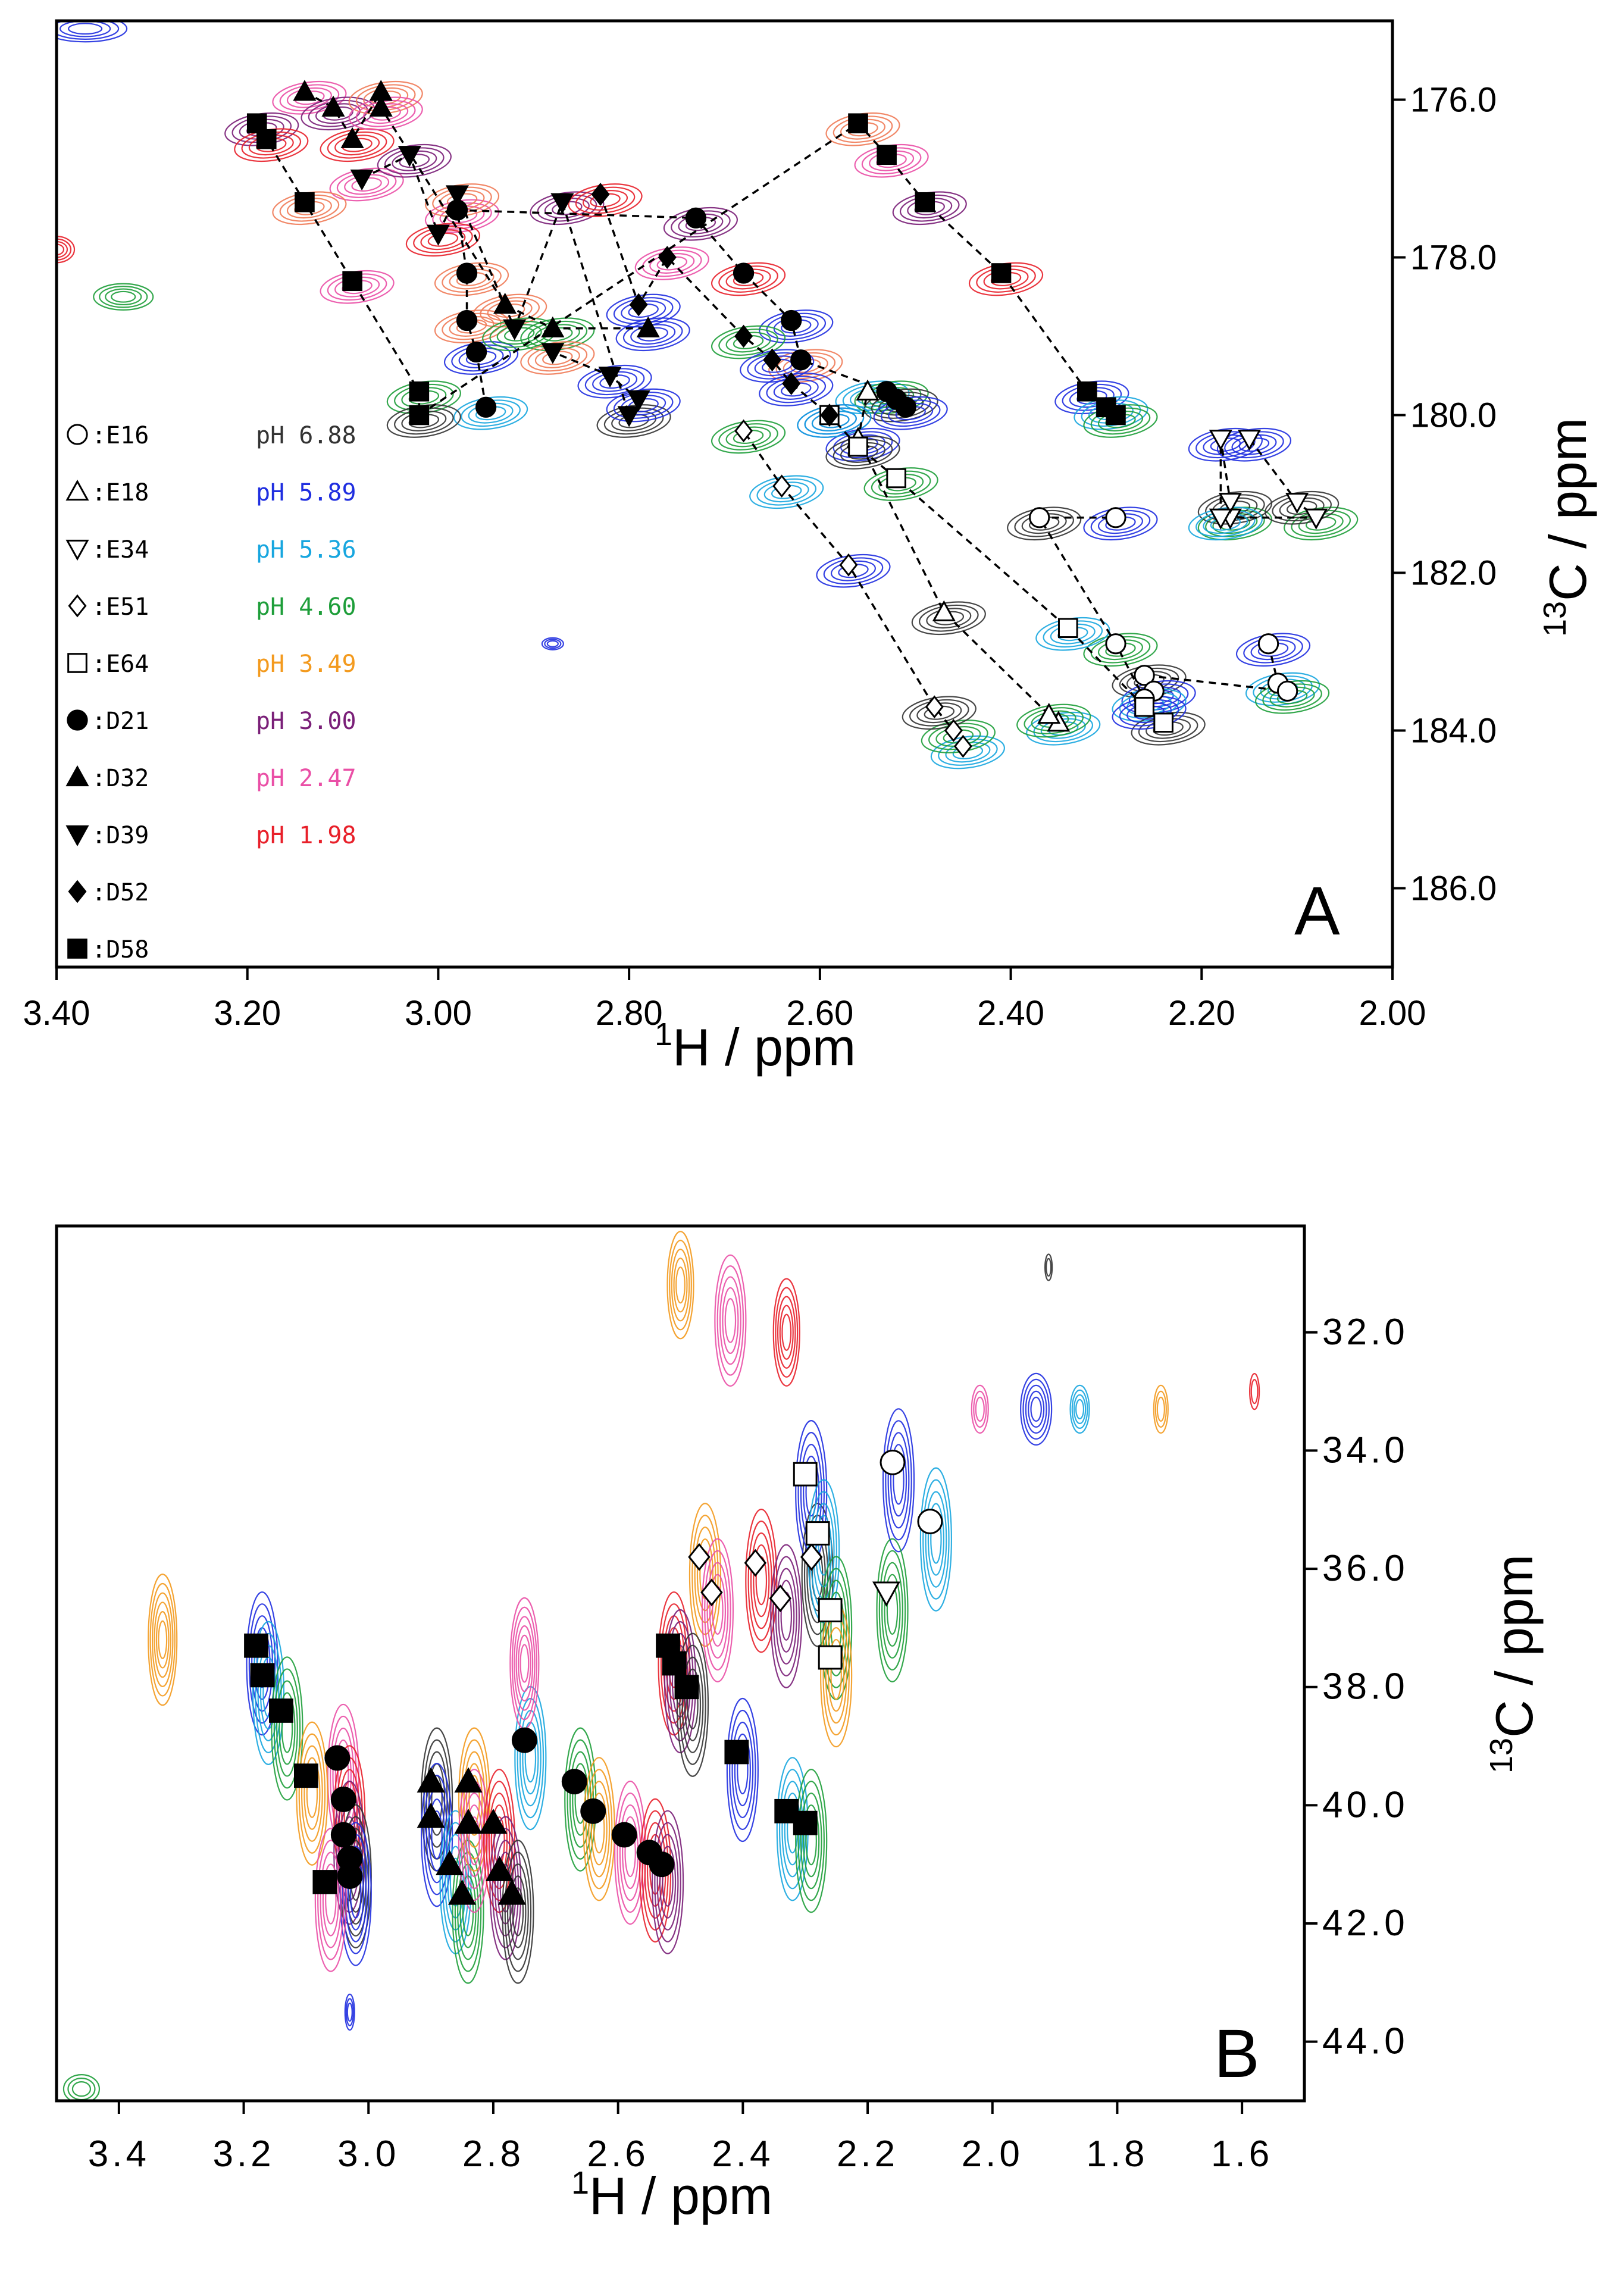 Image resolution: width=1618 pixels, height=2296 pixels. Describe the element at coordinates (1365, 1450) in the screenshot. I see `y-tick-label: 34.0` at that location.